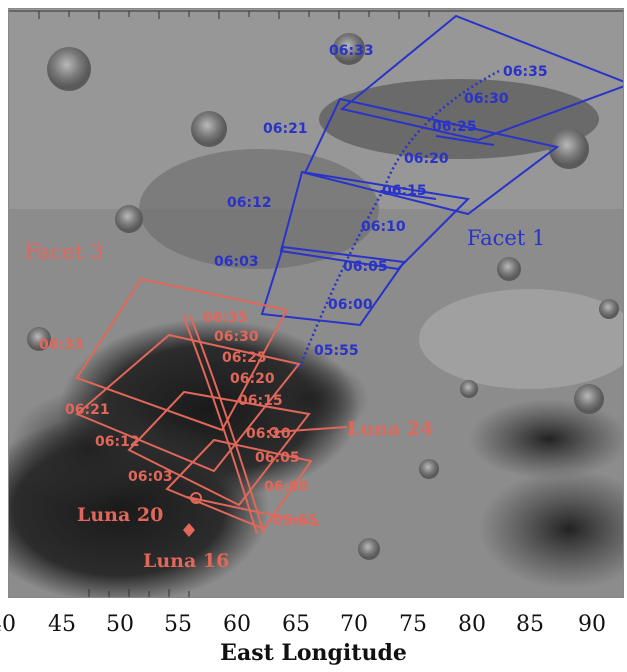  Describe the element at coordinates (354, 624) in the screenshot. I see `x-tick-label: 70` at that location.